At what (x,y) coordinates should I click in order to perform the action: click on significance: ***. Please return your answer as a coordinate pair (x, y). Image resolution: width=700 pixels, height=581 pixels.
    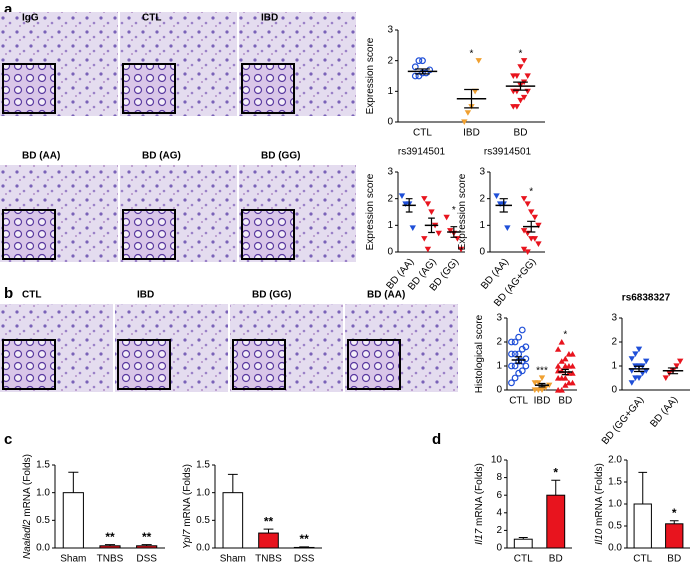
    Looking at the image, I should click on (542, 371).